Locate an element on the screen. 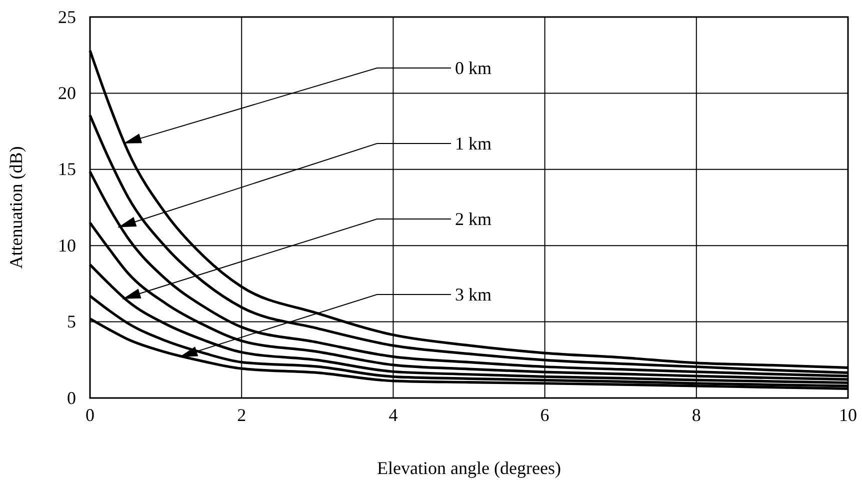  x-tick-label: 8 is located at coordinates (696, 414).